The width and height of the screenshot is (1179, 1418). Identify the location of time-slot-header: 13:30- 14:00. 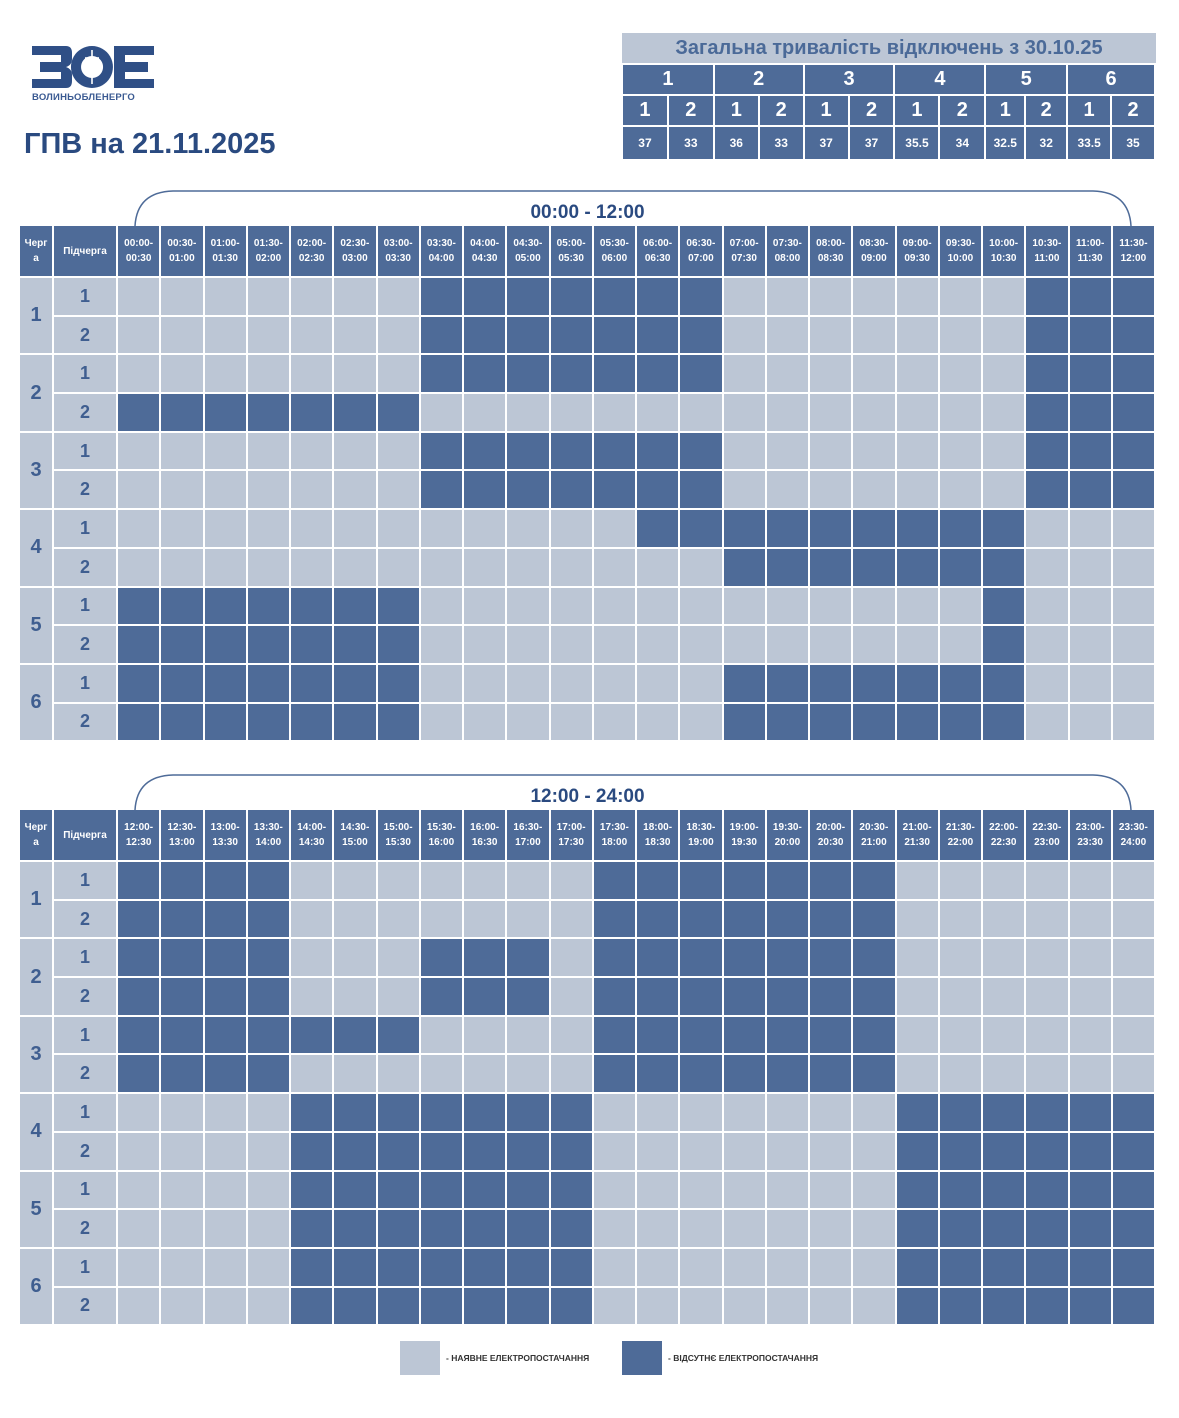
(269, 835).